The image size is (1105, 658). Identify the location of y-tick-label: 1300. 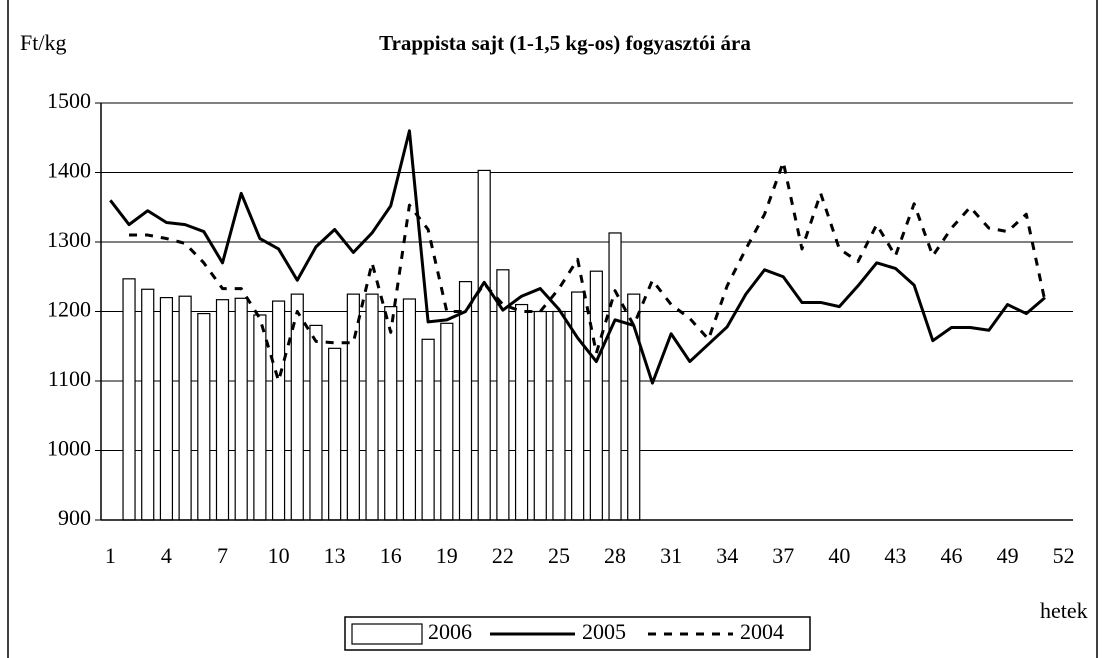
(69, 239).